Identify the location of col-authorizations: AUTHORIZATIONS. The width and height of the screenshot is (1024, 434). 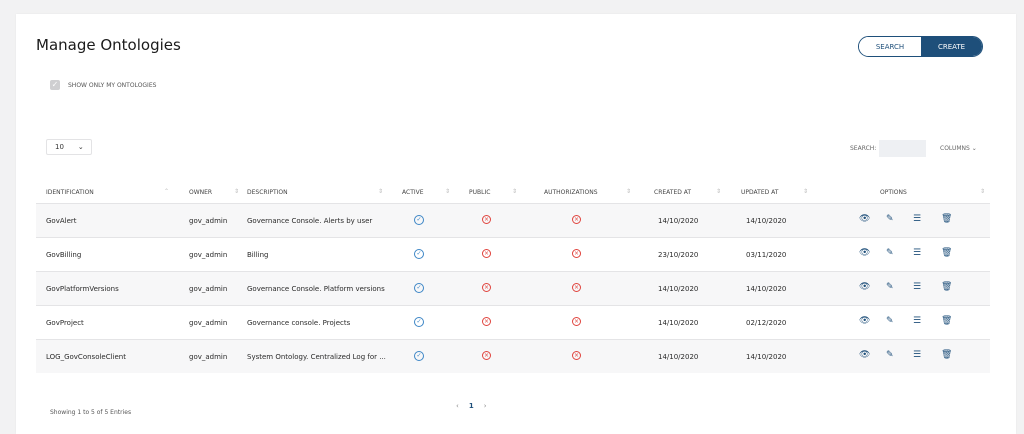
(571, 192).